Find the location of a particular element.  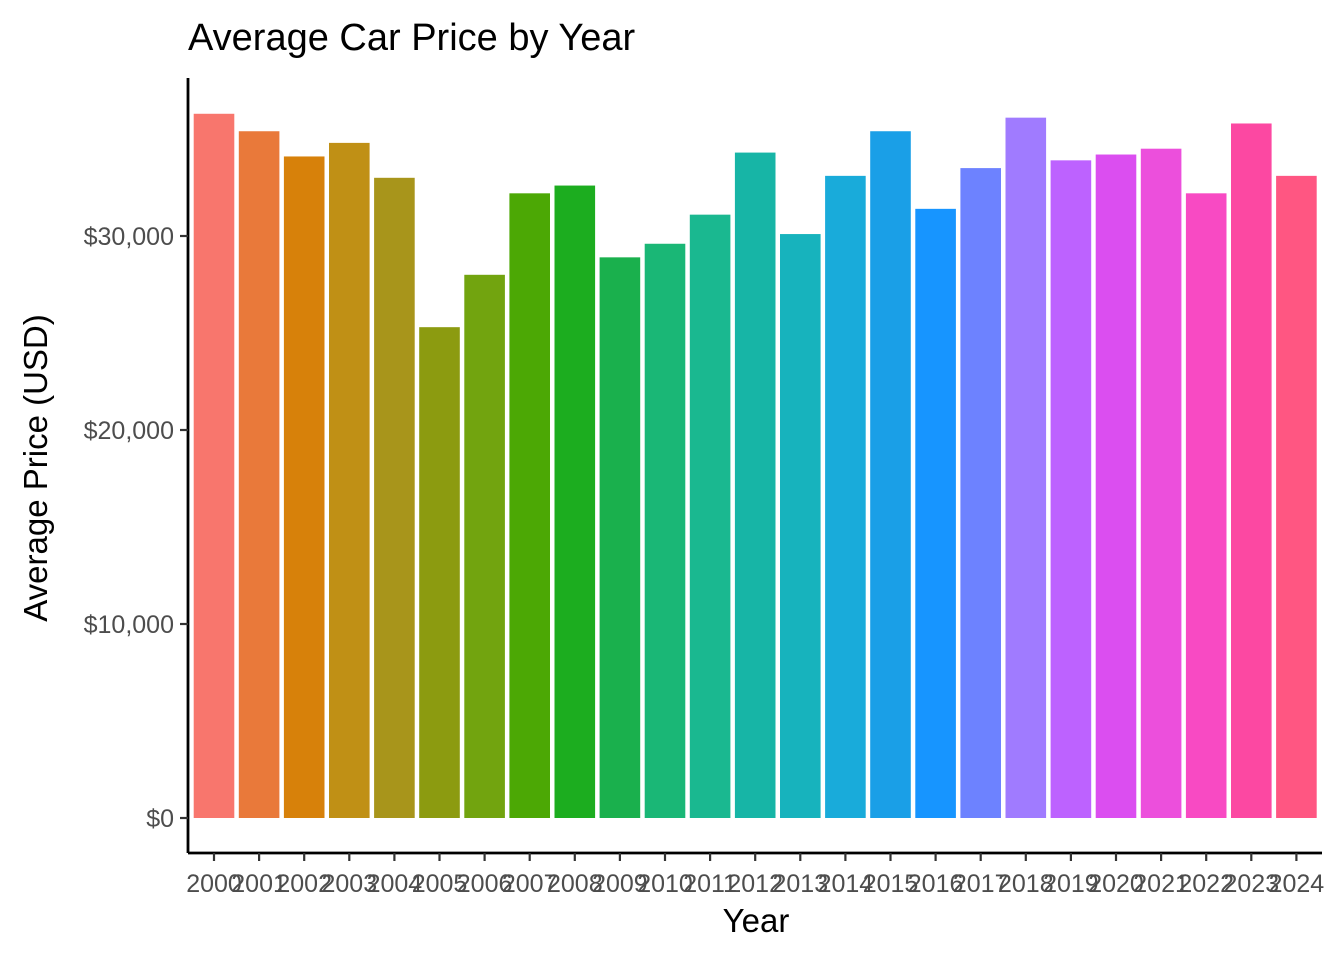

x-tick-label: 2018 is located at coordinates (1026, 884).